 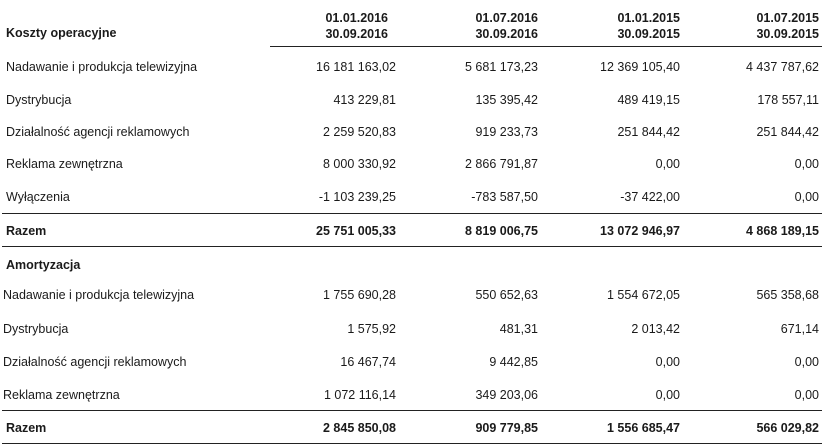 I want to click on cell-value: -1 103 239,25, so click(x=357, y=197).